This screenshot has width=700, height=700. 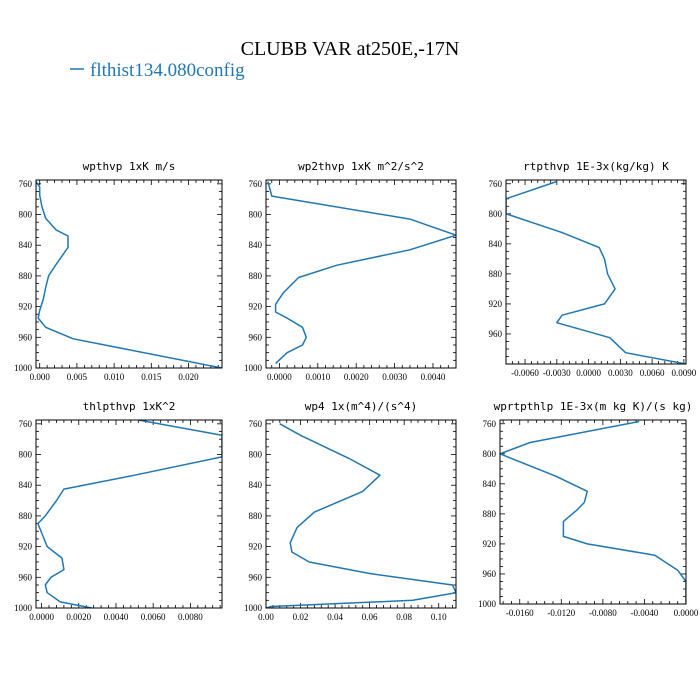 I want to click on x-tick-label: 0.010, so click(x=114, y=377).